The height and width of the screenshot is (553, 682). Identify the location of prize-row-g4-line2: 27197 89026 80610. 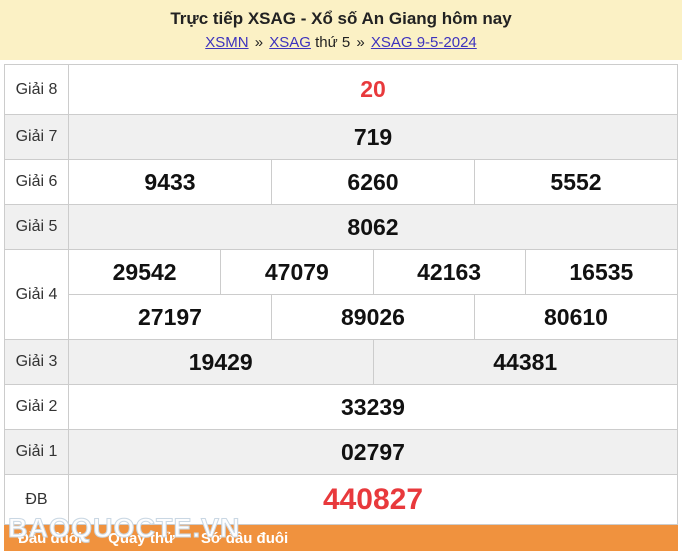
(341, 317).